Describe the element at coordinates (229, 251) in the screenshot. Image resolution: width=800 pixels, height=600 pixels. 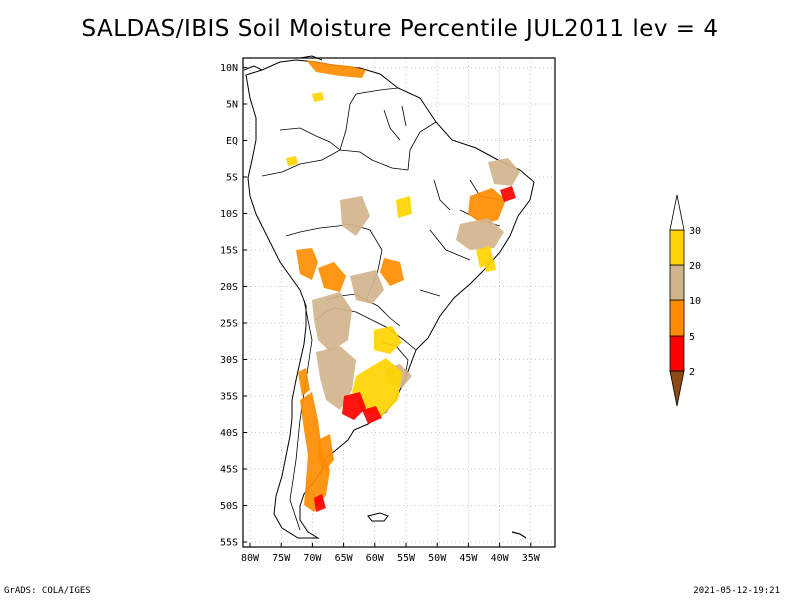
I see `lat-tick-label: 15S` at that location.